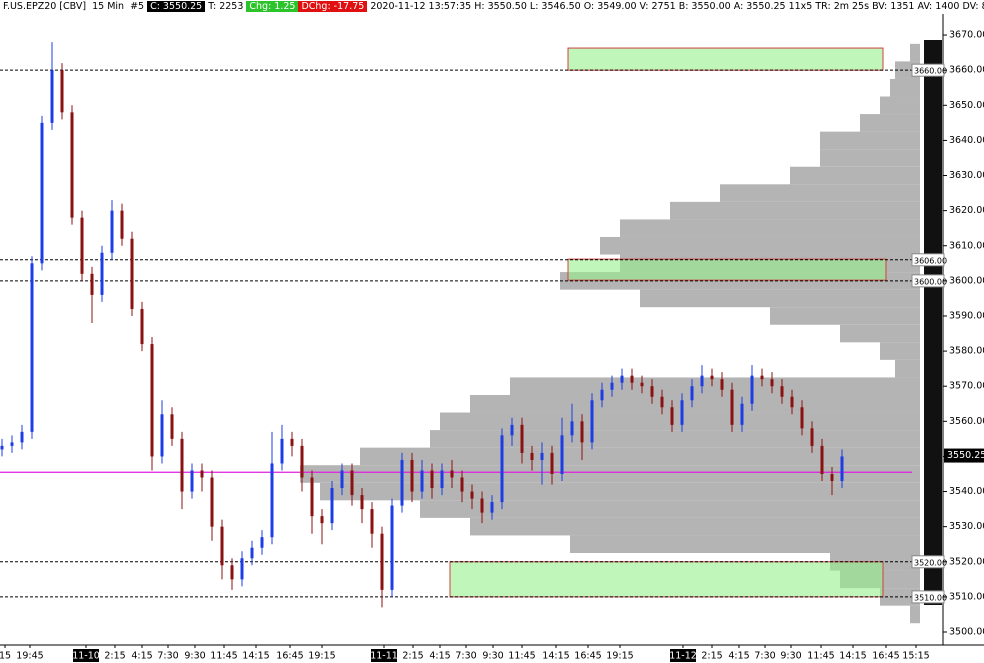 The image size is (984, 663). I want to click on x-tick-label: 2:15, so click(412, 656).